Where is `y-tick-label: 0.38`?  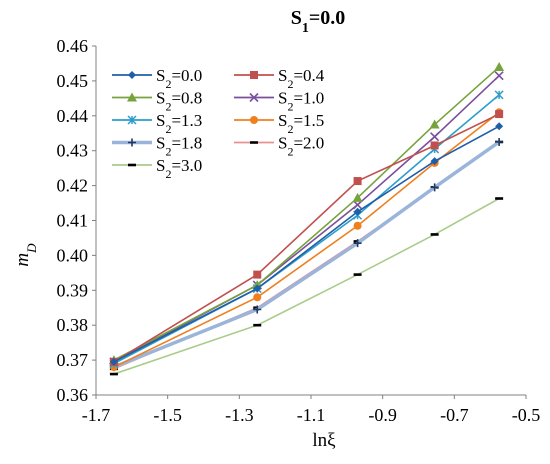 y-tick-label: 0.38 is located at coordinates (73, 325).